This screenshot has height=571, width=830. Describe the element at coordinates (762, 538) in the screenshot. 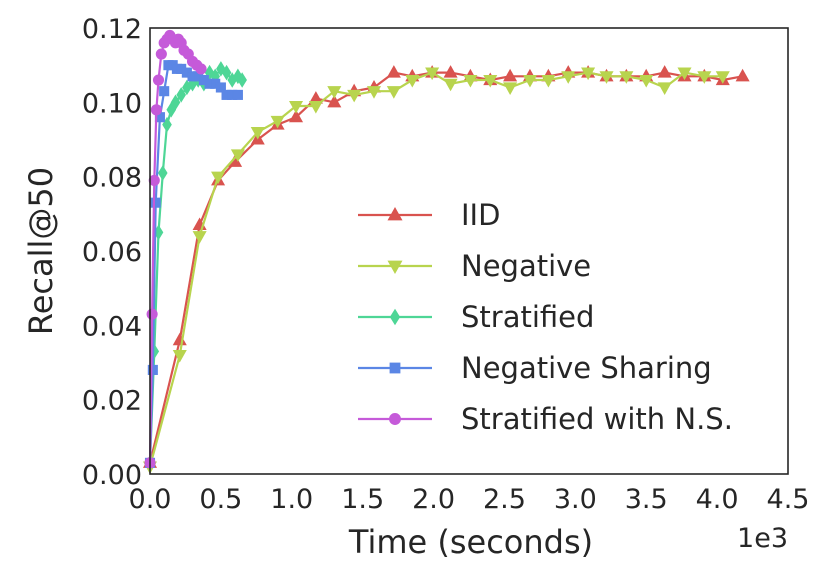

I see `x-axis-scale-label: 1e3` at that location.